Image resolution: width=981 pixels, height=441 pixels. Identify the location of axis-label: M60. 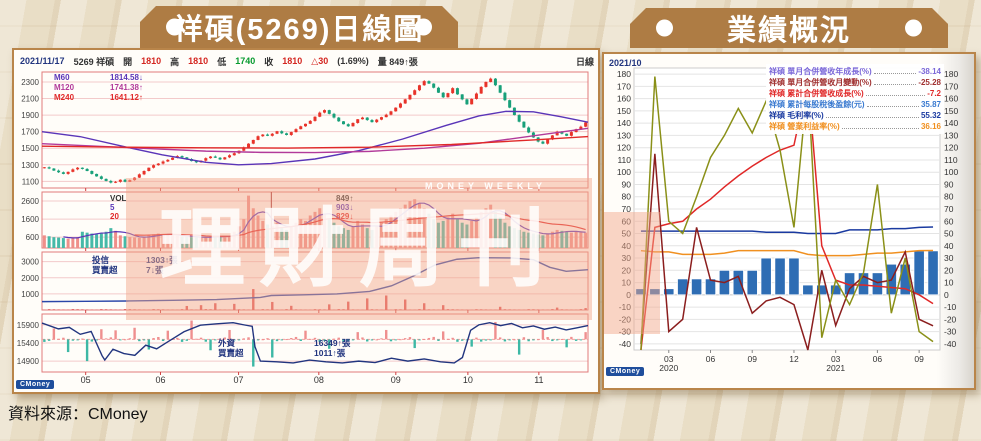
(62, 77).